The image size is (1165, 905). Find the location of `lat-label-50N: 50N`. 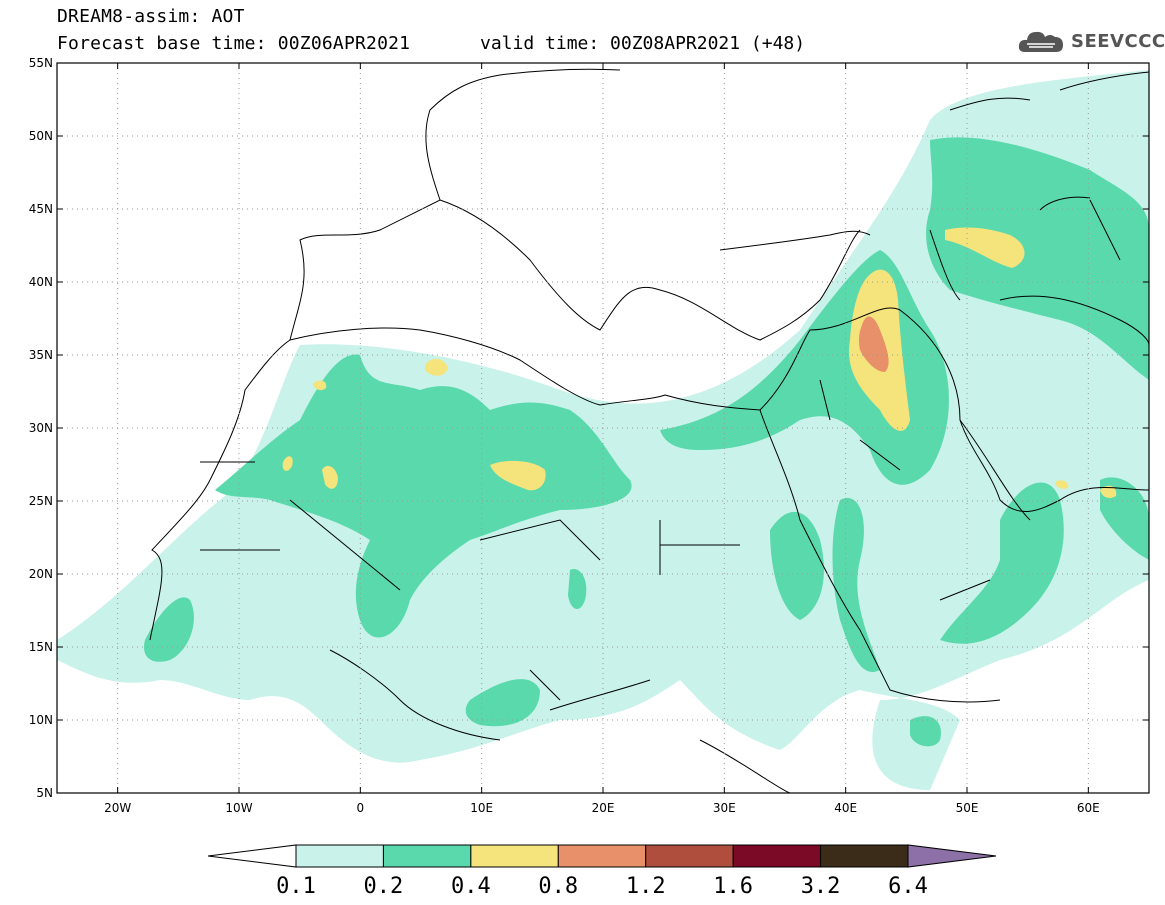

lat-label-50N: 50N is located at coordinates (41, 136).